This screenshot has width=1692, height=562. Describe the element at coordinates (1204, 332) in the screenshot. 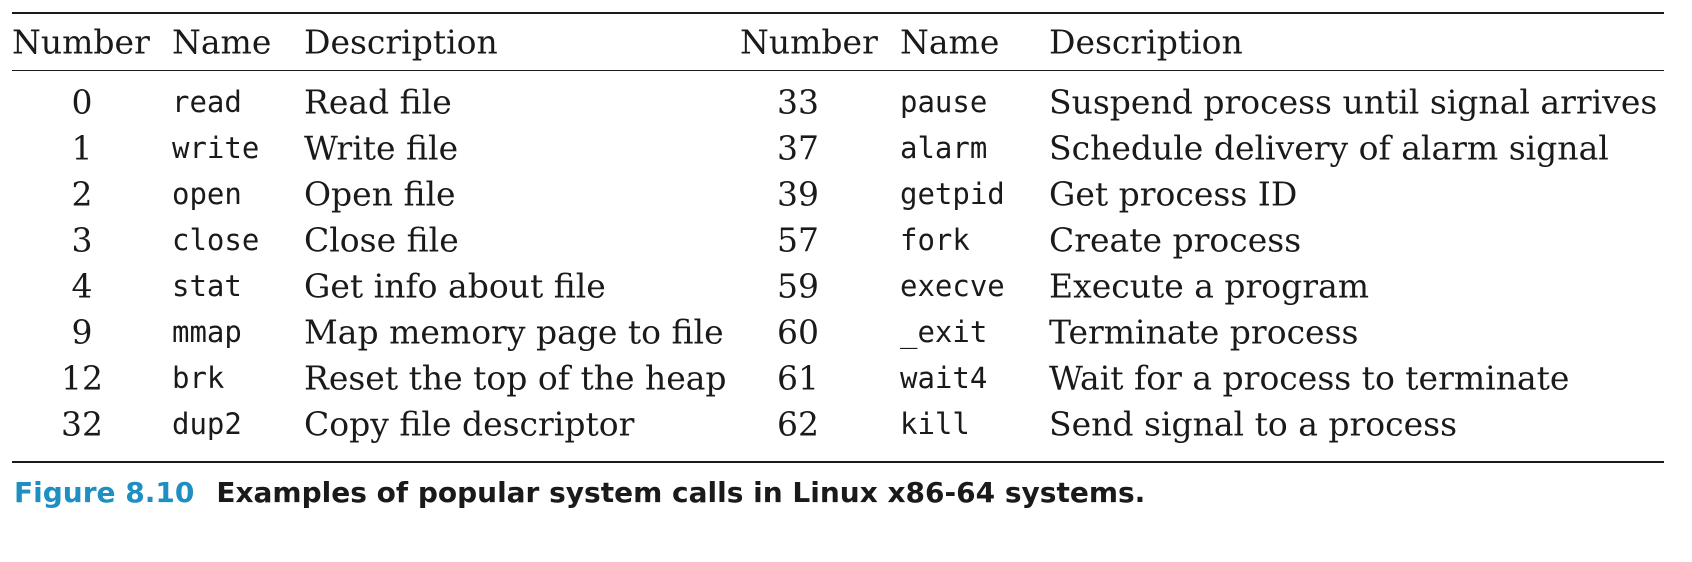

I see `syscall-description: Terminate process` at that location.